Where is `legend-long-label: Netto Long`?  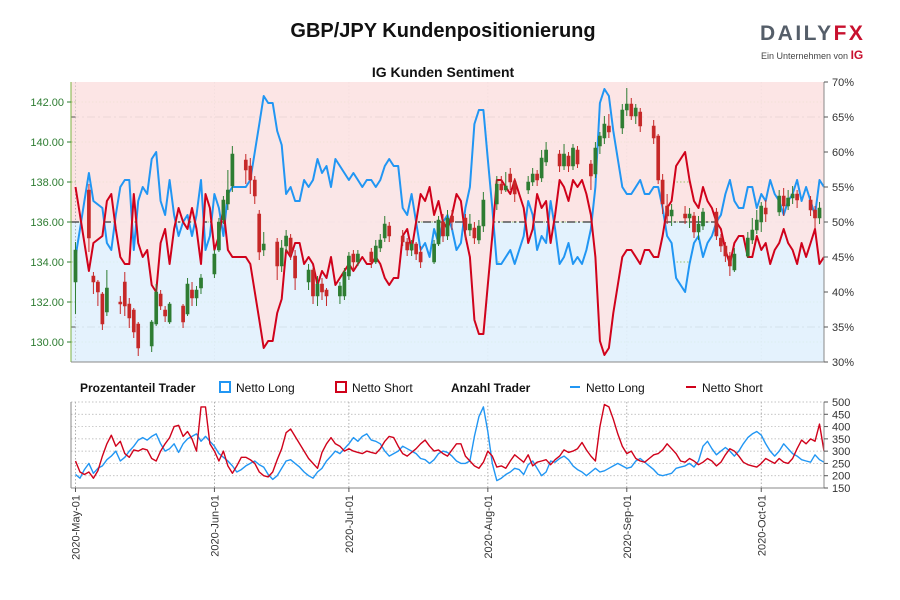 legend-long-label: Netto Long is located at coordinates (265, 388).